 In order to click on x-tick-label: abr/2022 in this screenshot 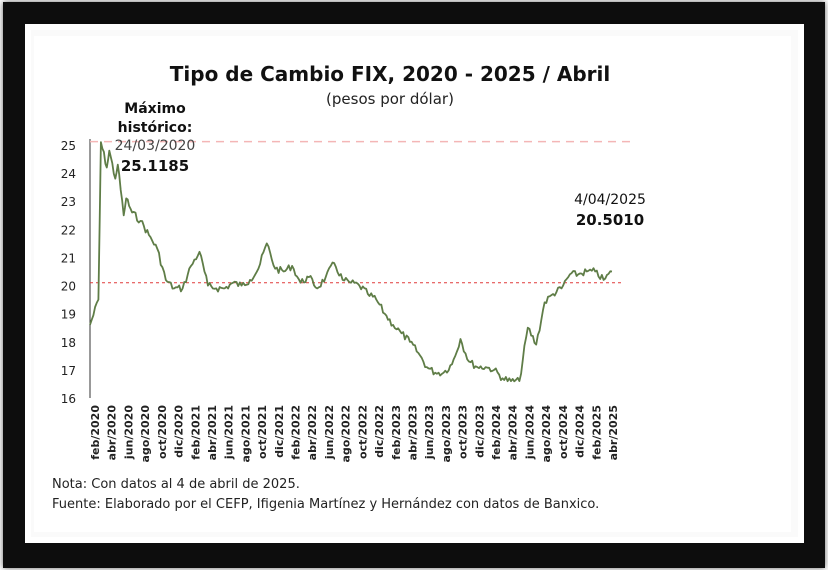, I will do `click(312, 432)`.